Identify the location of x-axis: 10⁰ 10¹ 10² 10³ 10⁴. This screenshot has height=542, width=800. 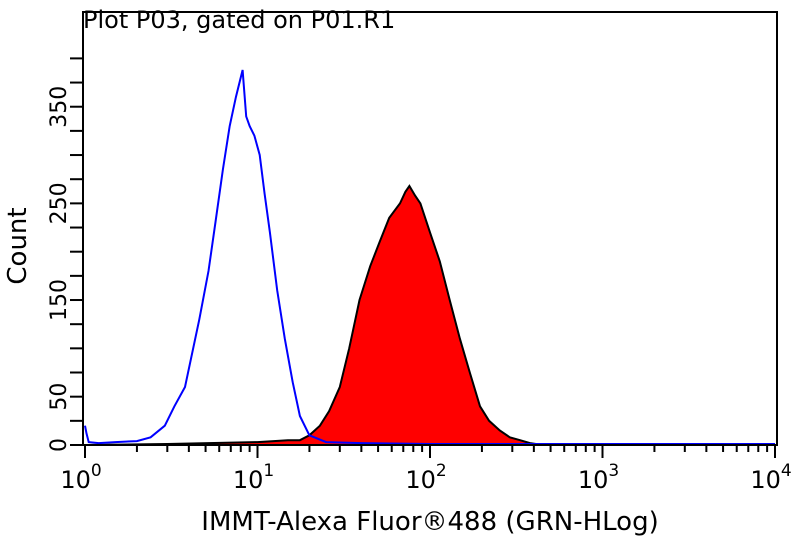
(426, 469).